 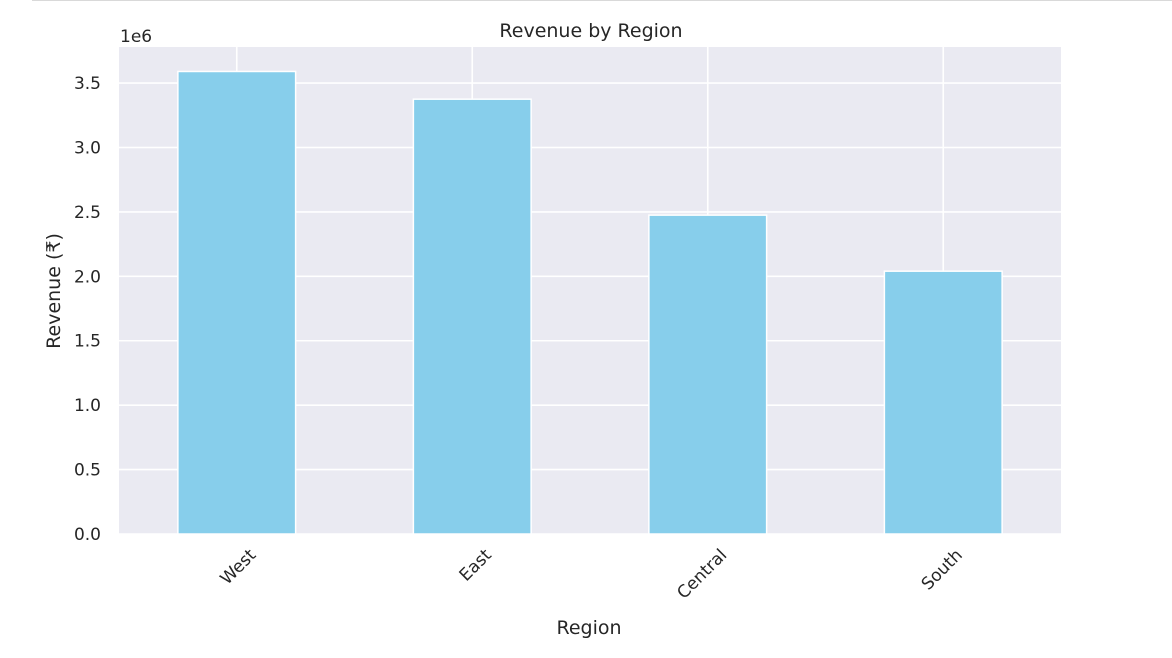 What do you see at coordinates (239, 567) in the screenshot?
I see `x-tick-label: West` at bounding box center [239, 567].